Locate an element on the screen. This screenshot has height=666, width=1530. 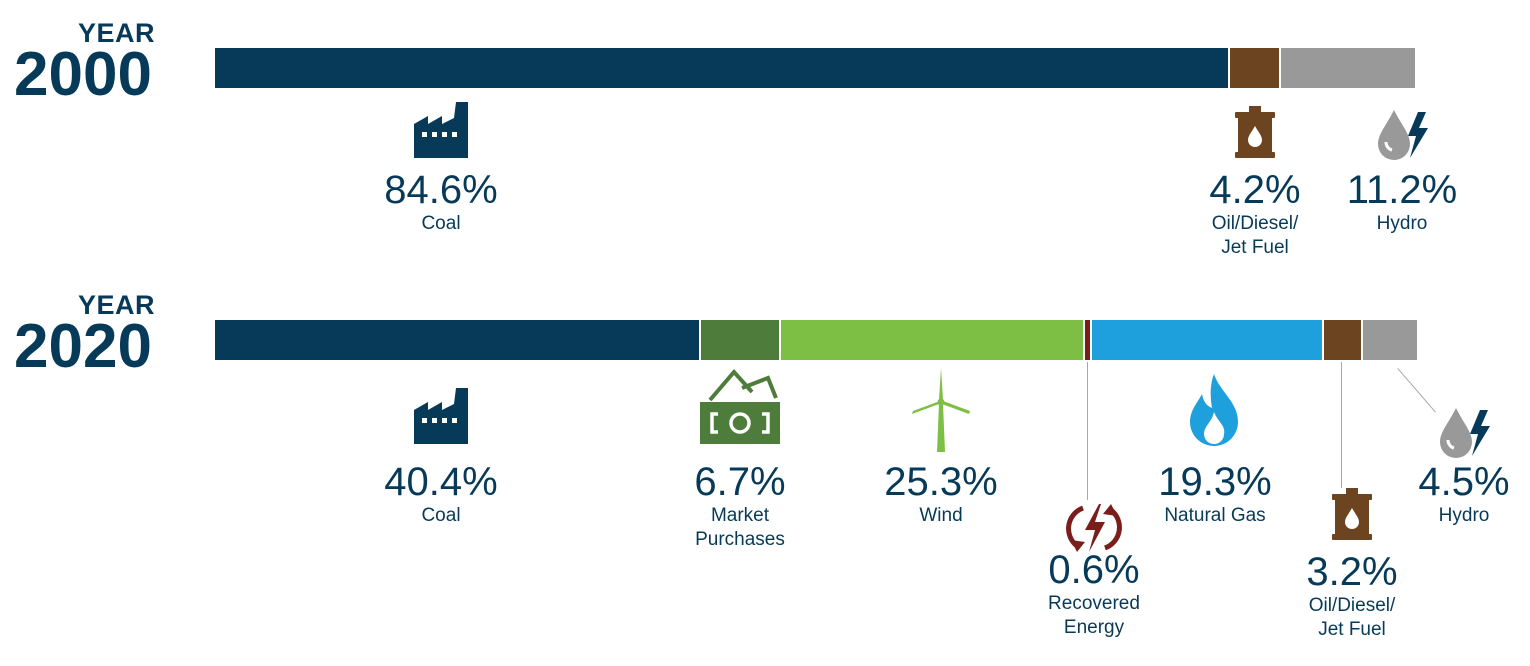
category-label-2020-oil: Oil/Diesel/Jet Fuel is located at coordinates (1352, 618).